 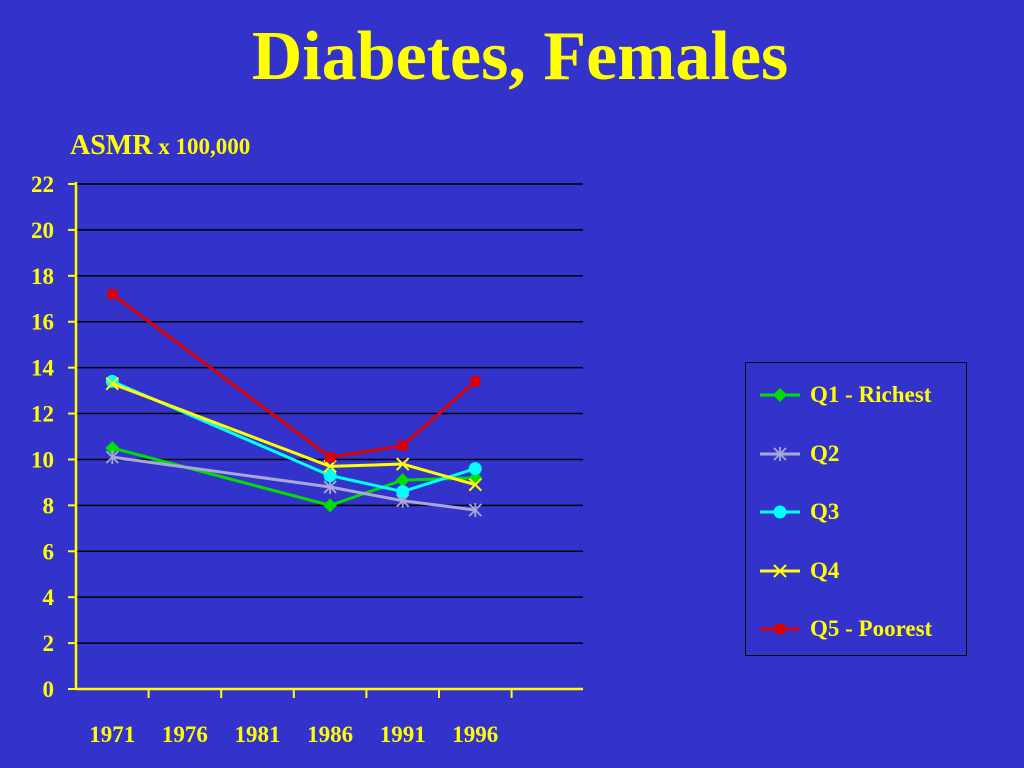 I want to click on legend-item: Q3, so click(x=798, y=512).